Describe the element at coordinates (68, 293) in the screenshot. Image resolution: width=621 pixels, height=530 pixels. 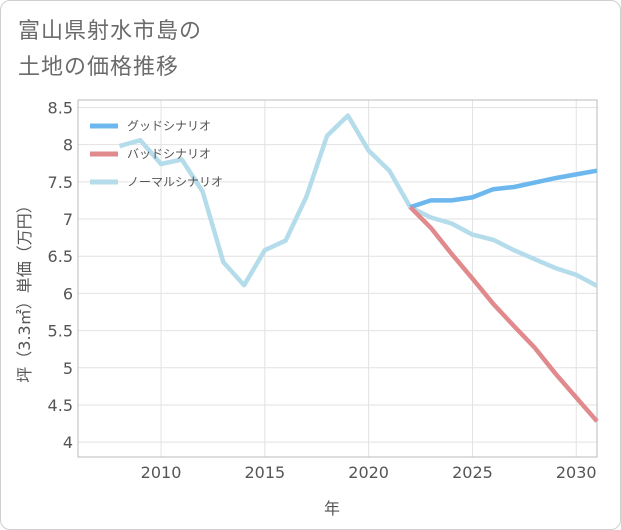
I see `y-tick-label-6: 6` at that location.